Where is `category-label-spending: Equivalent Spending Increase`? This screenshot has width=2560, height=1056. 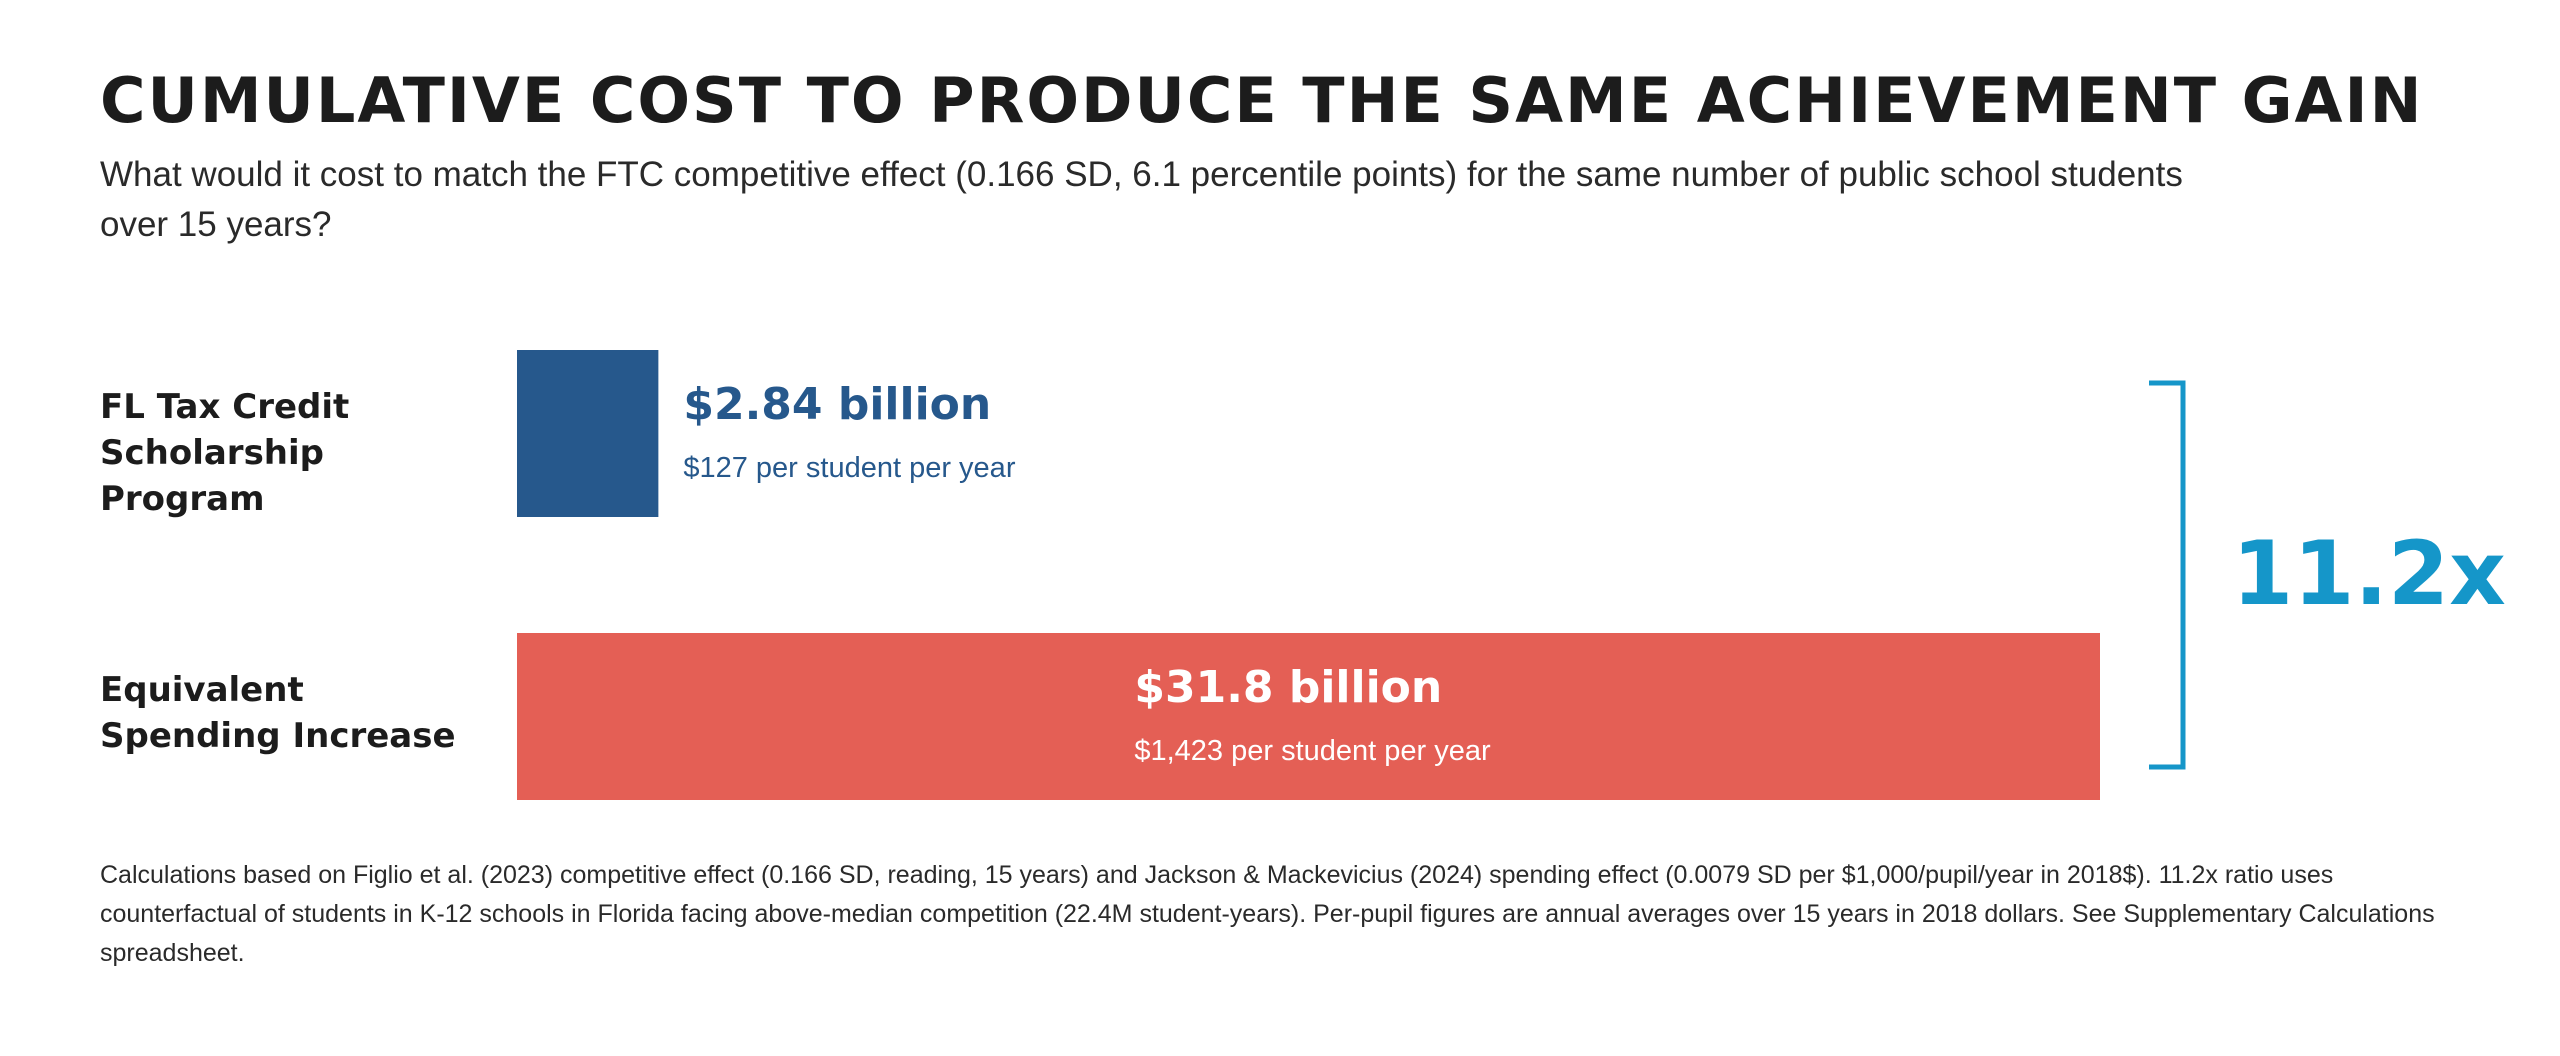
category-label-spending: Equivalent Spending Increase is located at coordinates (300, 713).